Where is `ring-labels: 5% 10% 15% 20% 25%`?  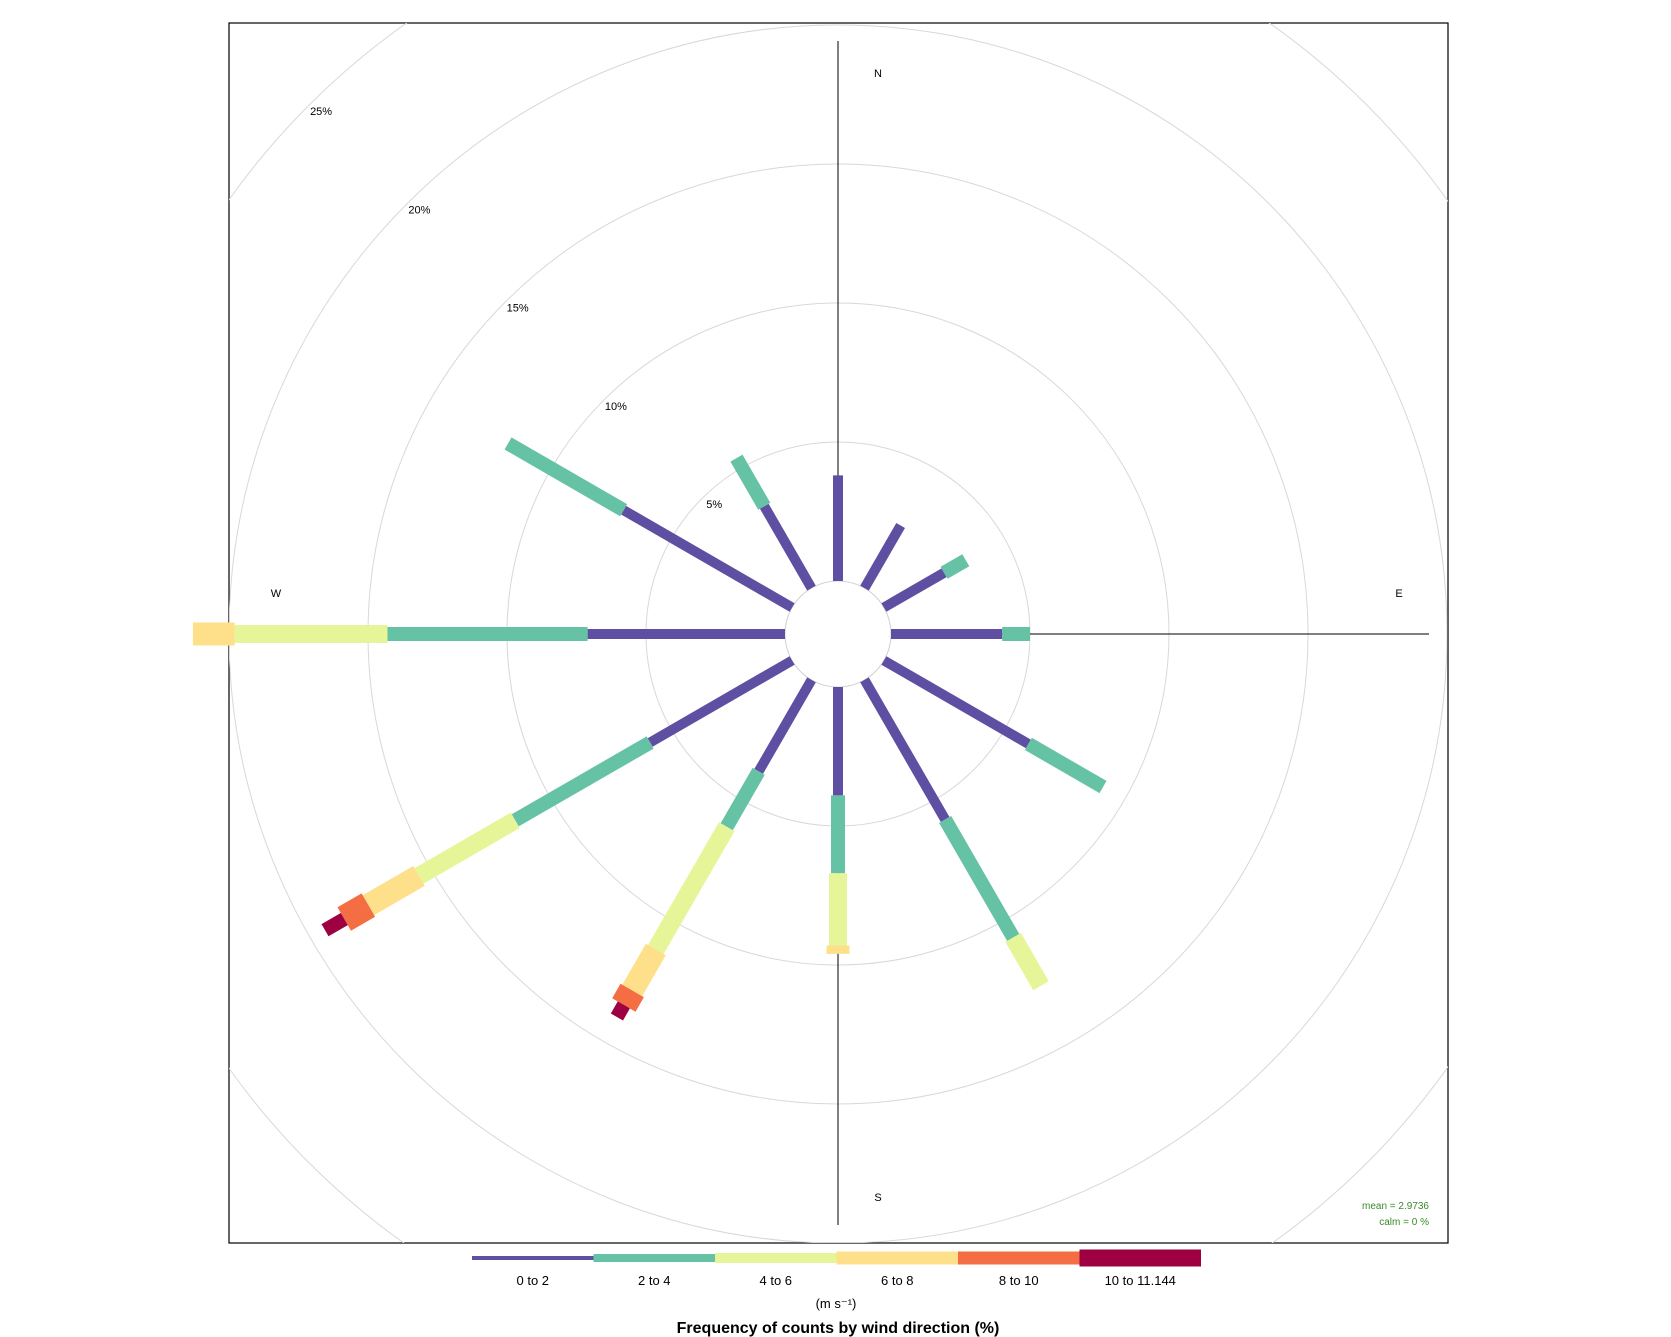
ring-labels: 5% 10% 15% 20% 25% is located at coordinates (516, 308).